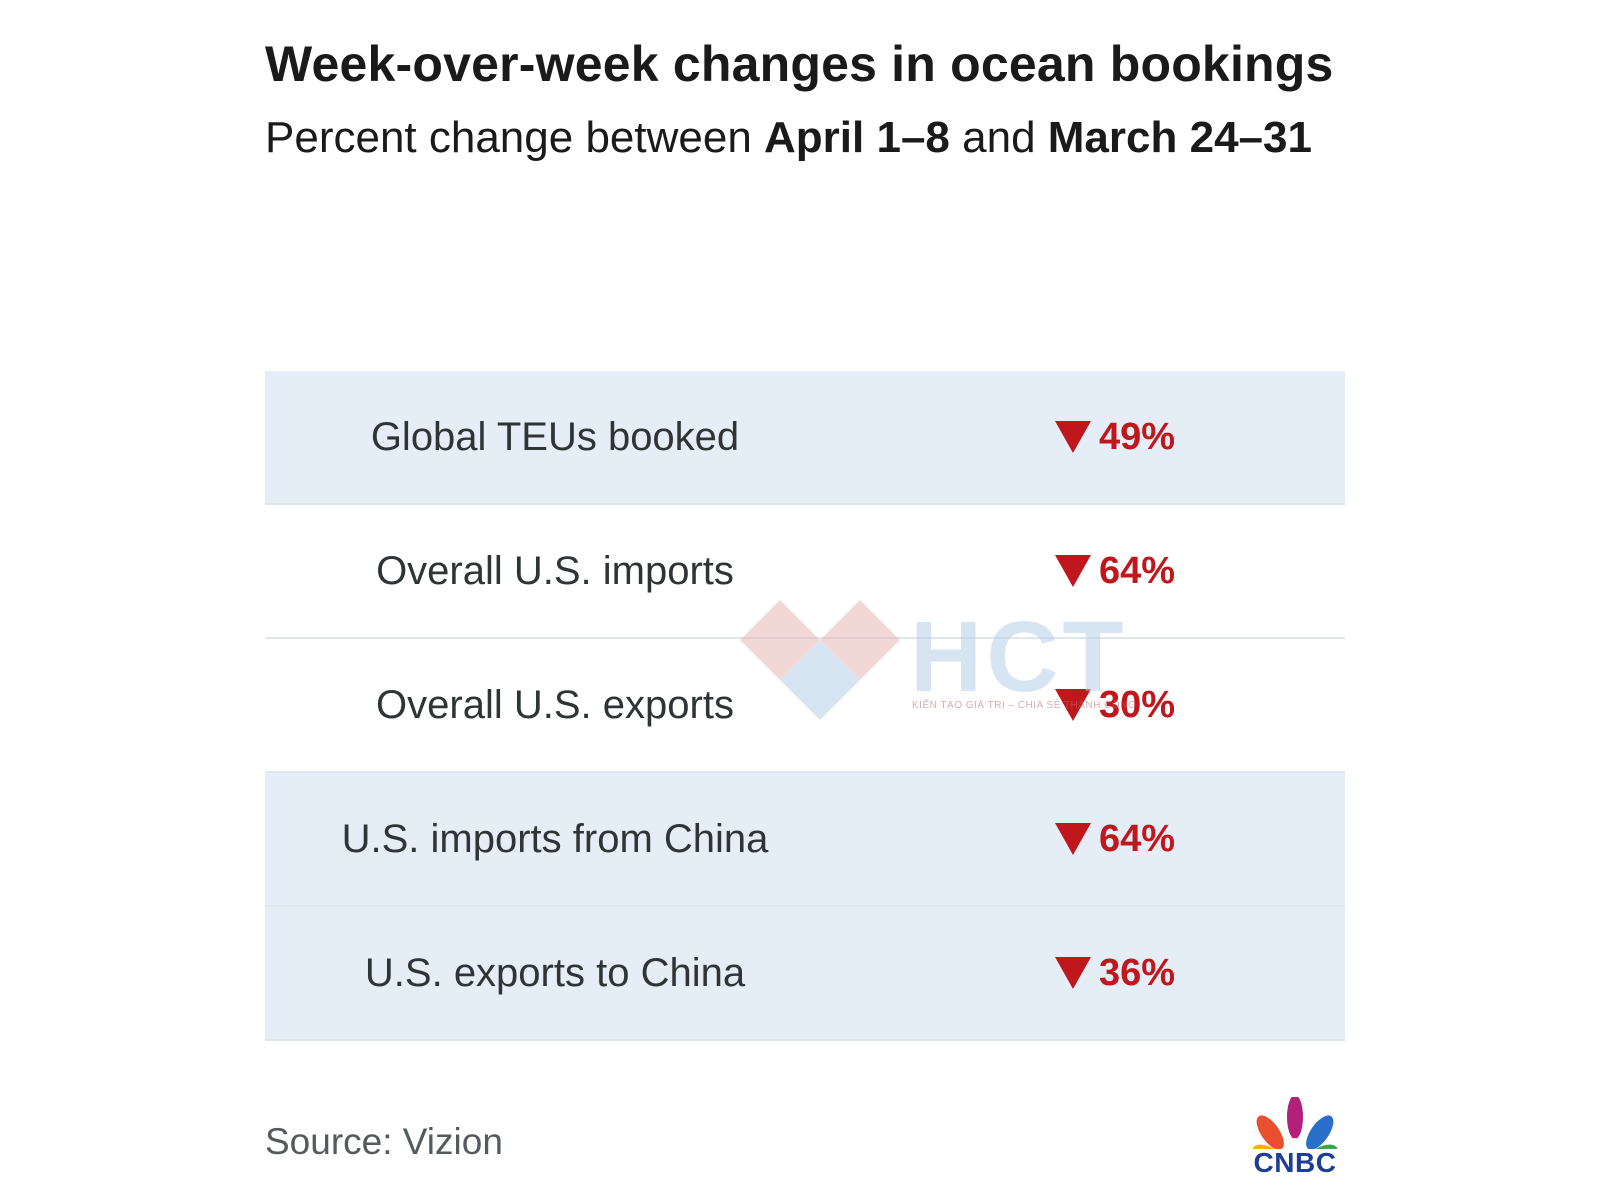 This screenshot has height=1200, width=1600. What do you see at coordinates (799, 64) in the screenshot?
I see `chart-title: Week-over-week changes in ocean bookings` at bounding box center [799, 64].